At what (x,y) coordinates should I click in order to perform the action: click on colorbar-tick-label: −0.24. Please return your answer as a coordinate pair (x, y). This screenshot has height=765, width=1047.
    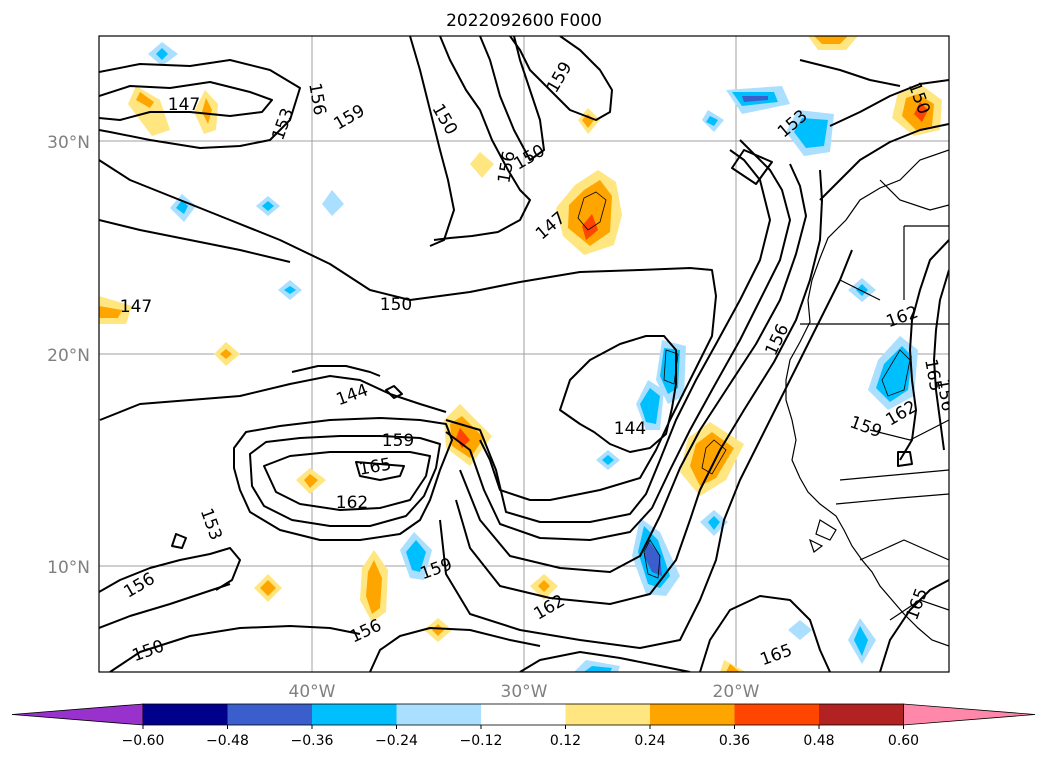
    Looking at the image, I should click on (396, 741).